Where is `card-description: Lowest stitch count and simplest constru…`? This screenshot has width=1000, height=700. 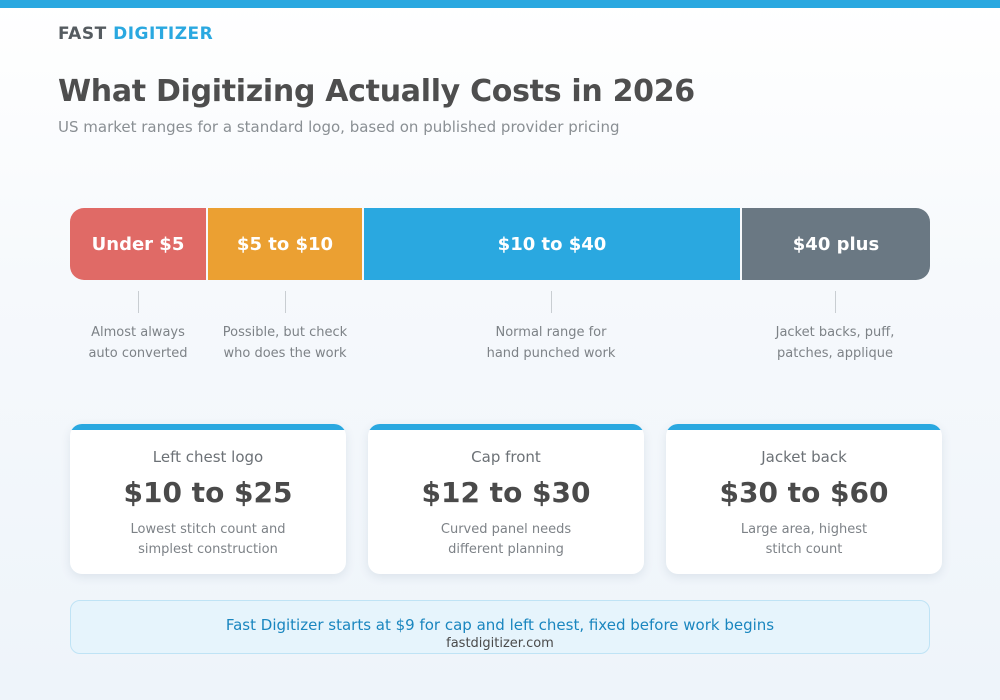
card-description: Lowest stitch count and simplest constru… is located at coordinates (208, 540).